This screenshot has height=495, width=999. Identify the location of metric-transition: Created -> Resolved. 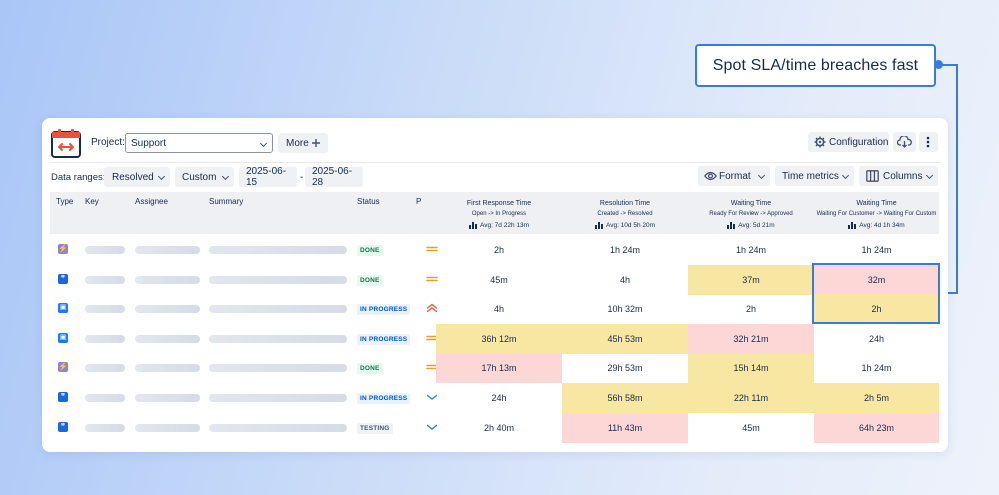
(625, 214).